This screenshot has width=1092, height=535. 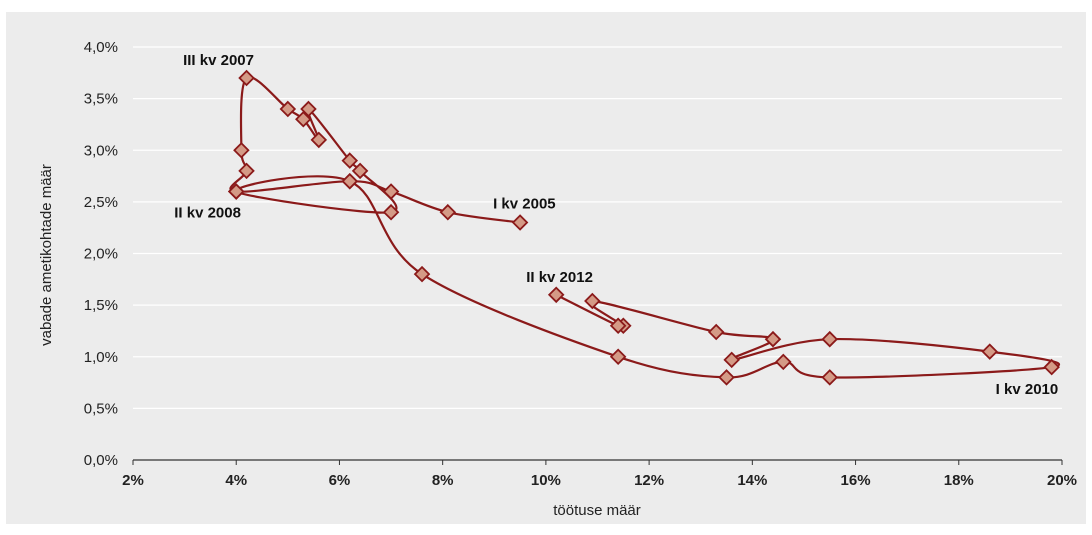 I want to click on y-axis-ticks: 0,0% 0,5% 1,0% 1,5% 2,0% 2,5% 3,0% 3,5% 4,0%, so click(x=101, y=254).